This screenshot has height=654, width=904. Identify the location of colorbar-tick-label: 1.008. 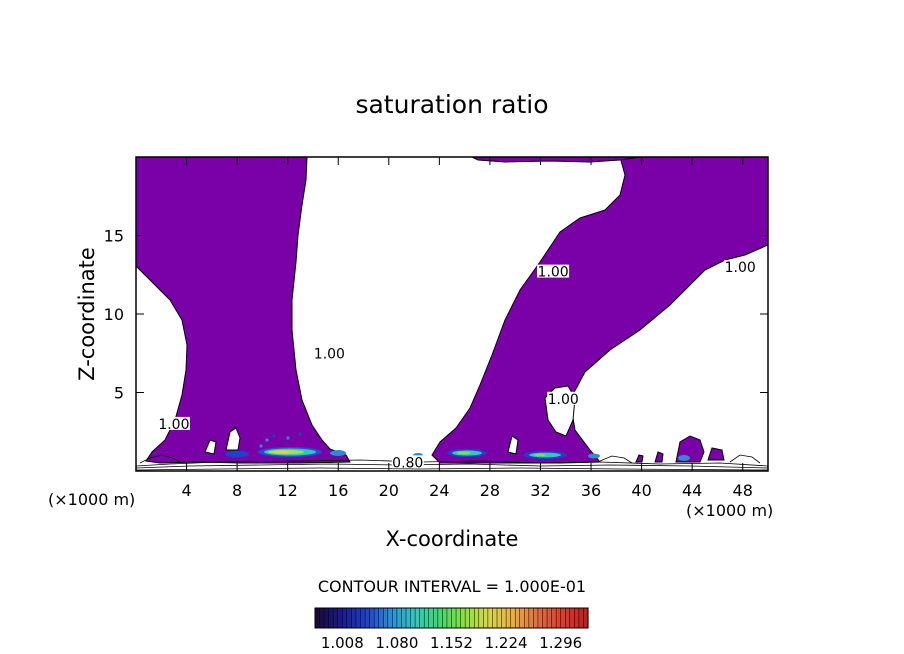
(342, 643).